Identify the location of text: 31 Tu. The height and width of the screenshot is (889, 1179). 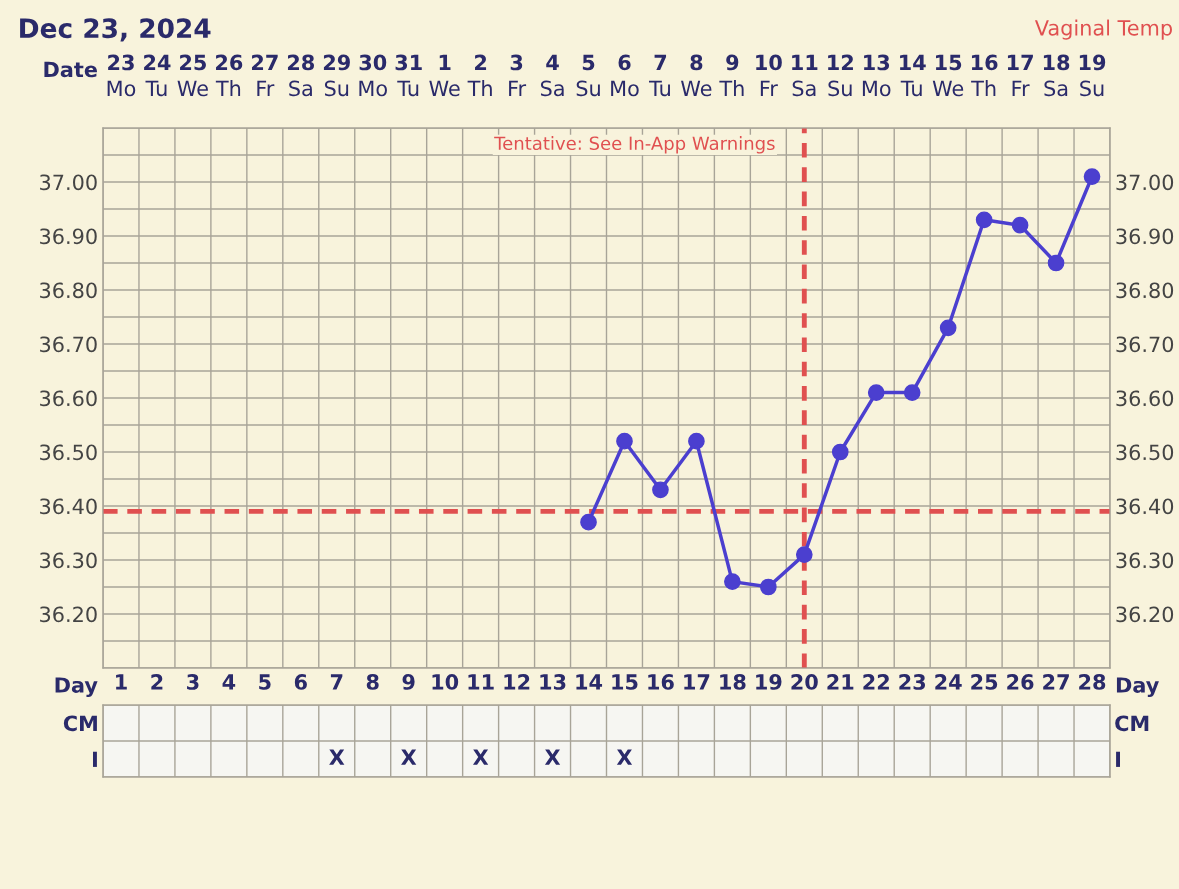
(408, 75).